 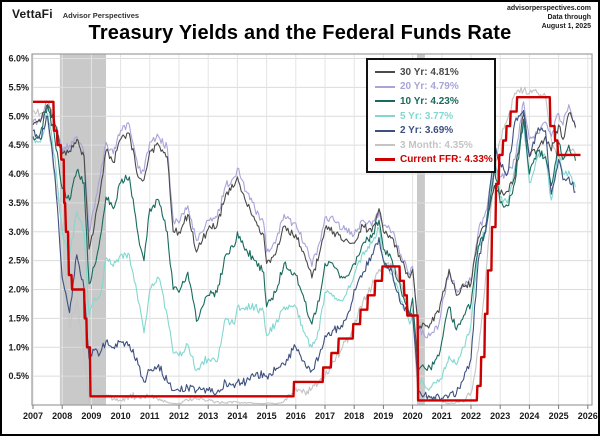 What do you see at coordinates (559, 416) in the screenshot?
I see `x-tick-label: 2025` at bounding box center [559, 416].